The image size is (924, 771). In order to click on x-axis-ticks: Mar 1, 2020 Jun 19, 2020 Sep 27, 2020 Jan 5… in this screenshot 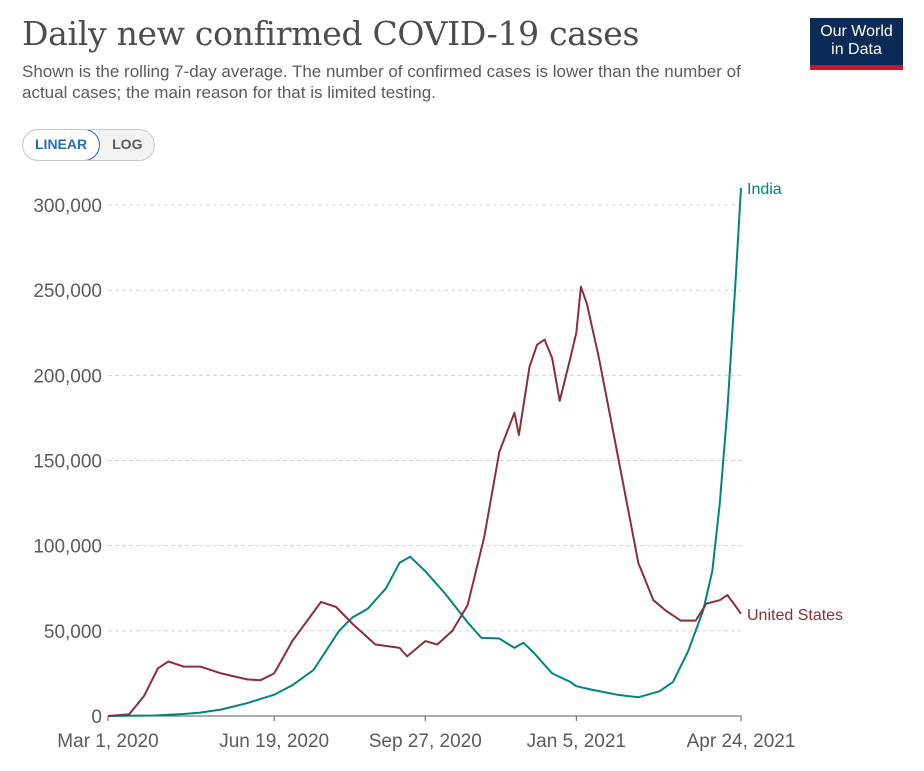, I will do `click(426, 734)`.